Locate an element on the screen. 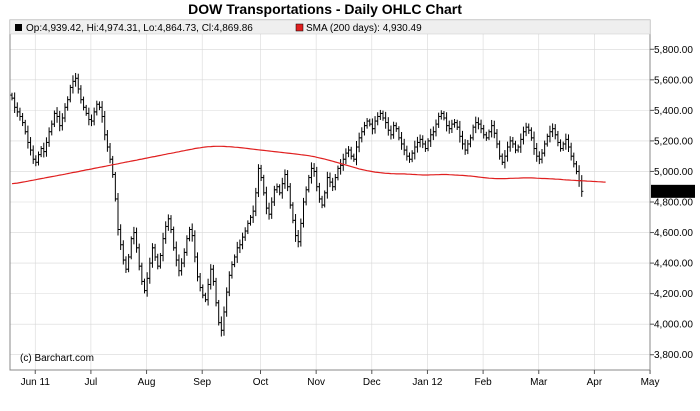 The image size is (700, 411). x-tick-label: Nov is located at coordinates (316, 382).